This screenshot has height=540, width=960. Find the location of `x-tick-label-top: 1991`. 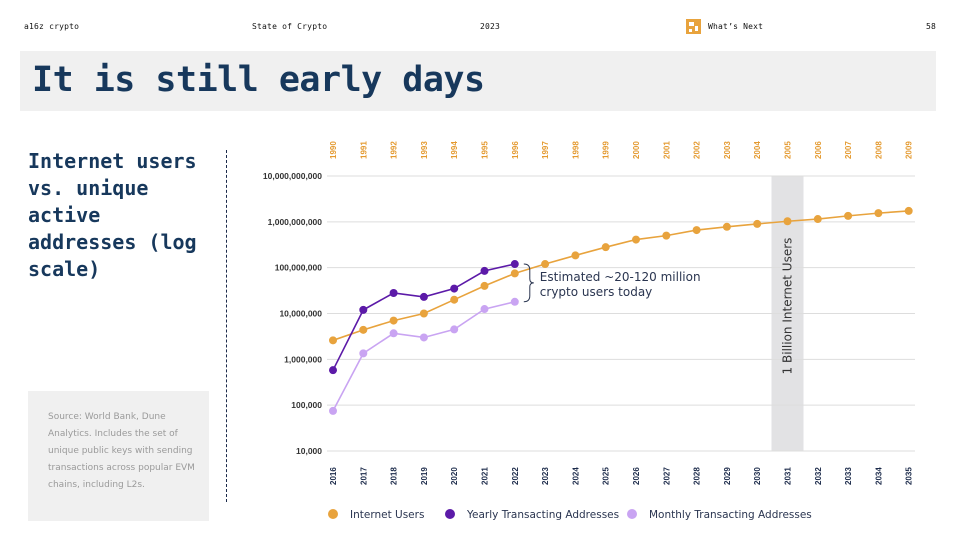

x-tick-label-top: 1991 is located at coordinates (363, 150).